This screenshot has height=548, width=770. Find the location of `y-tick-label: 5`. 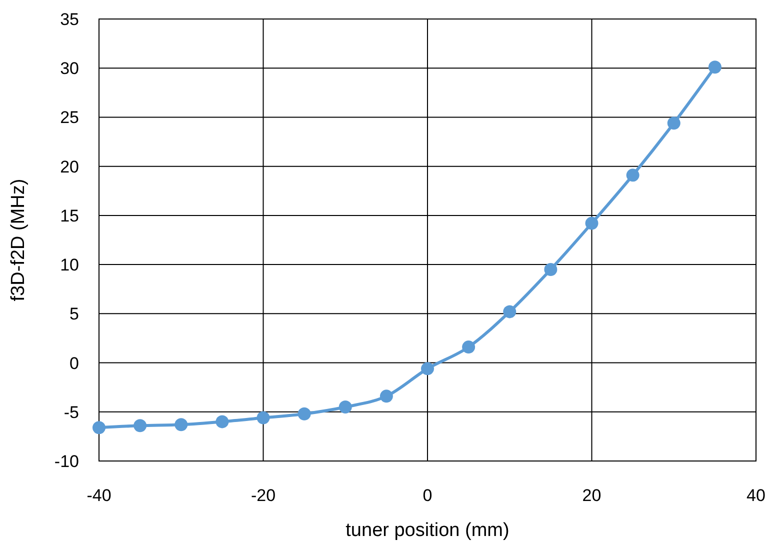

y-tick-label: 5 is located at coordinates (74, 314).